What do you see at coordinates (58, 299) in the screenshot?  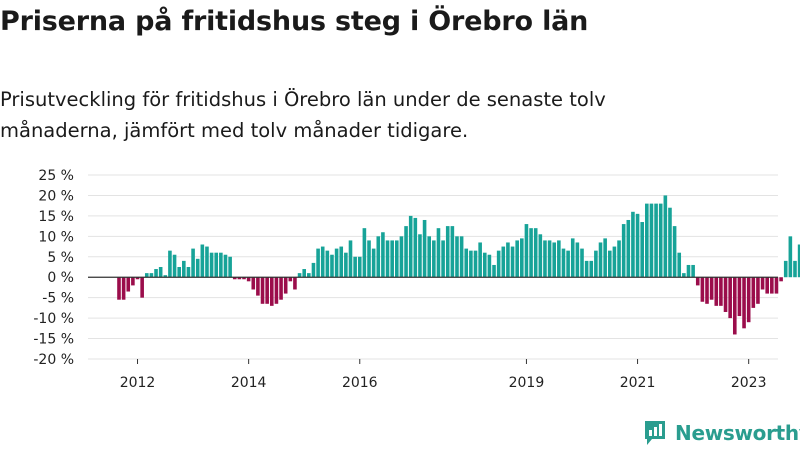 I see `y-tick-label: -5 %` at bounding box center [58, 299].